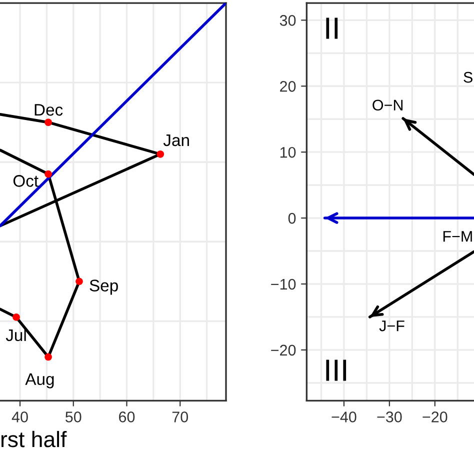  I want to click on x-tick-label: −40, so click(344, 417).